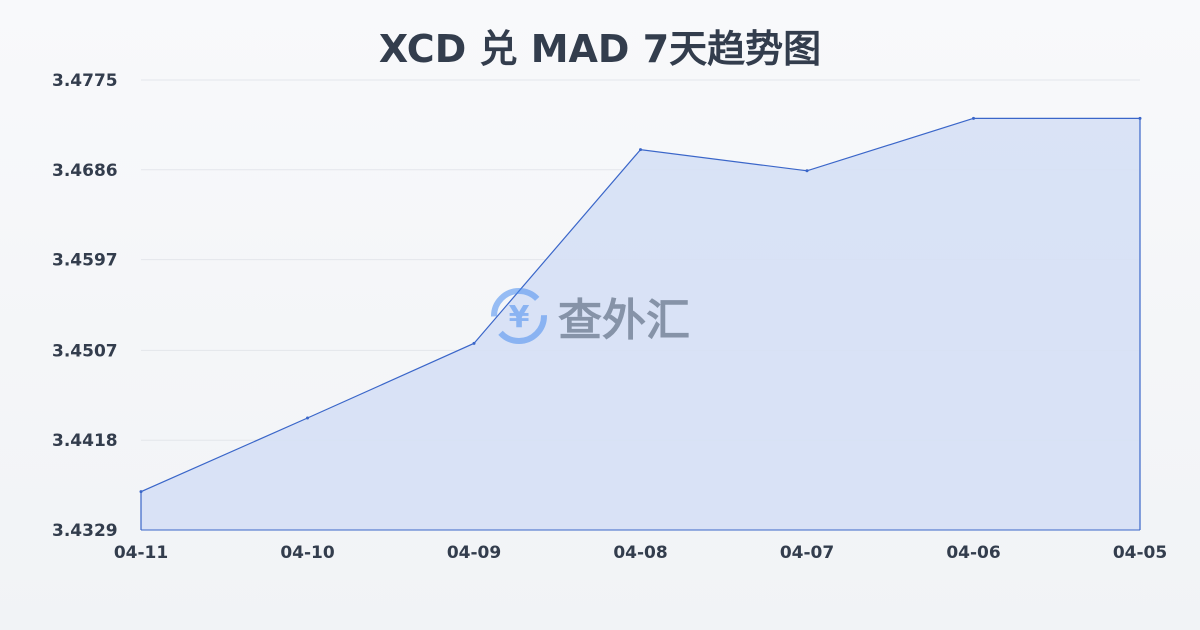 The height and width of the screenshot is (630, 1200). I want to click on x-tick-label: 04-08, so click(640, 553).